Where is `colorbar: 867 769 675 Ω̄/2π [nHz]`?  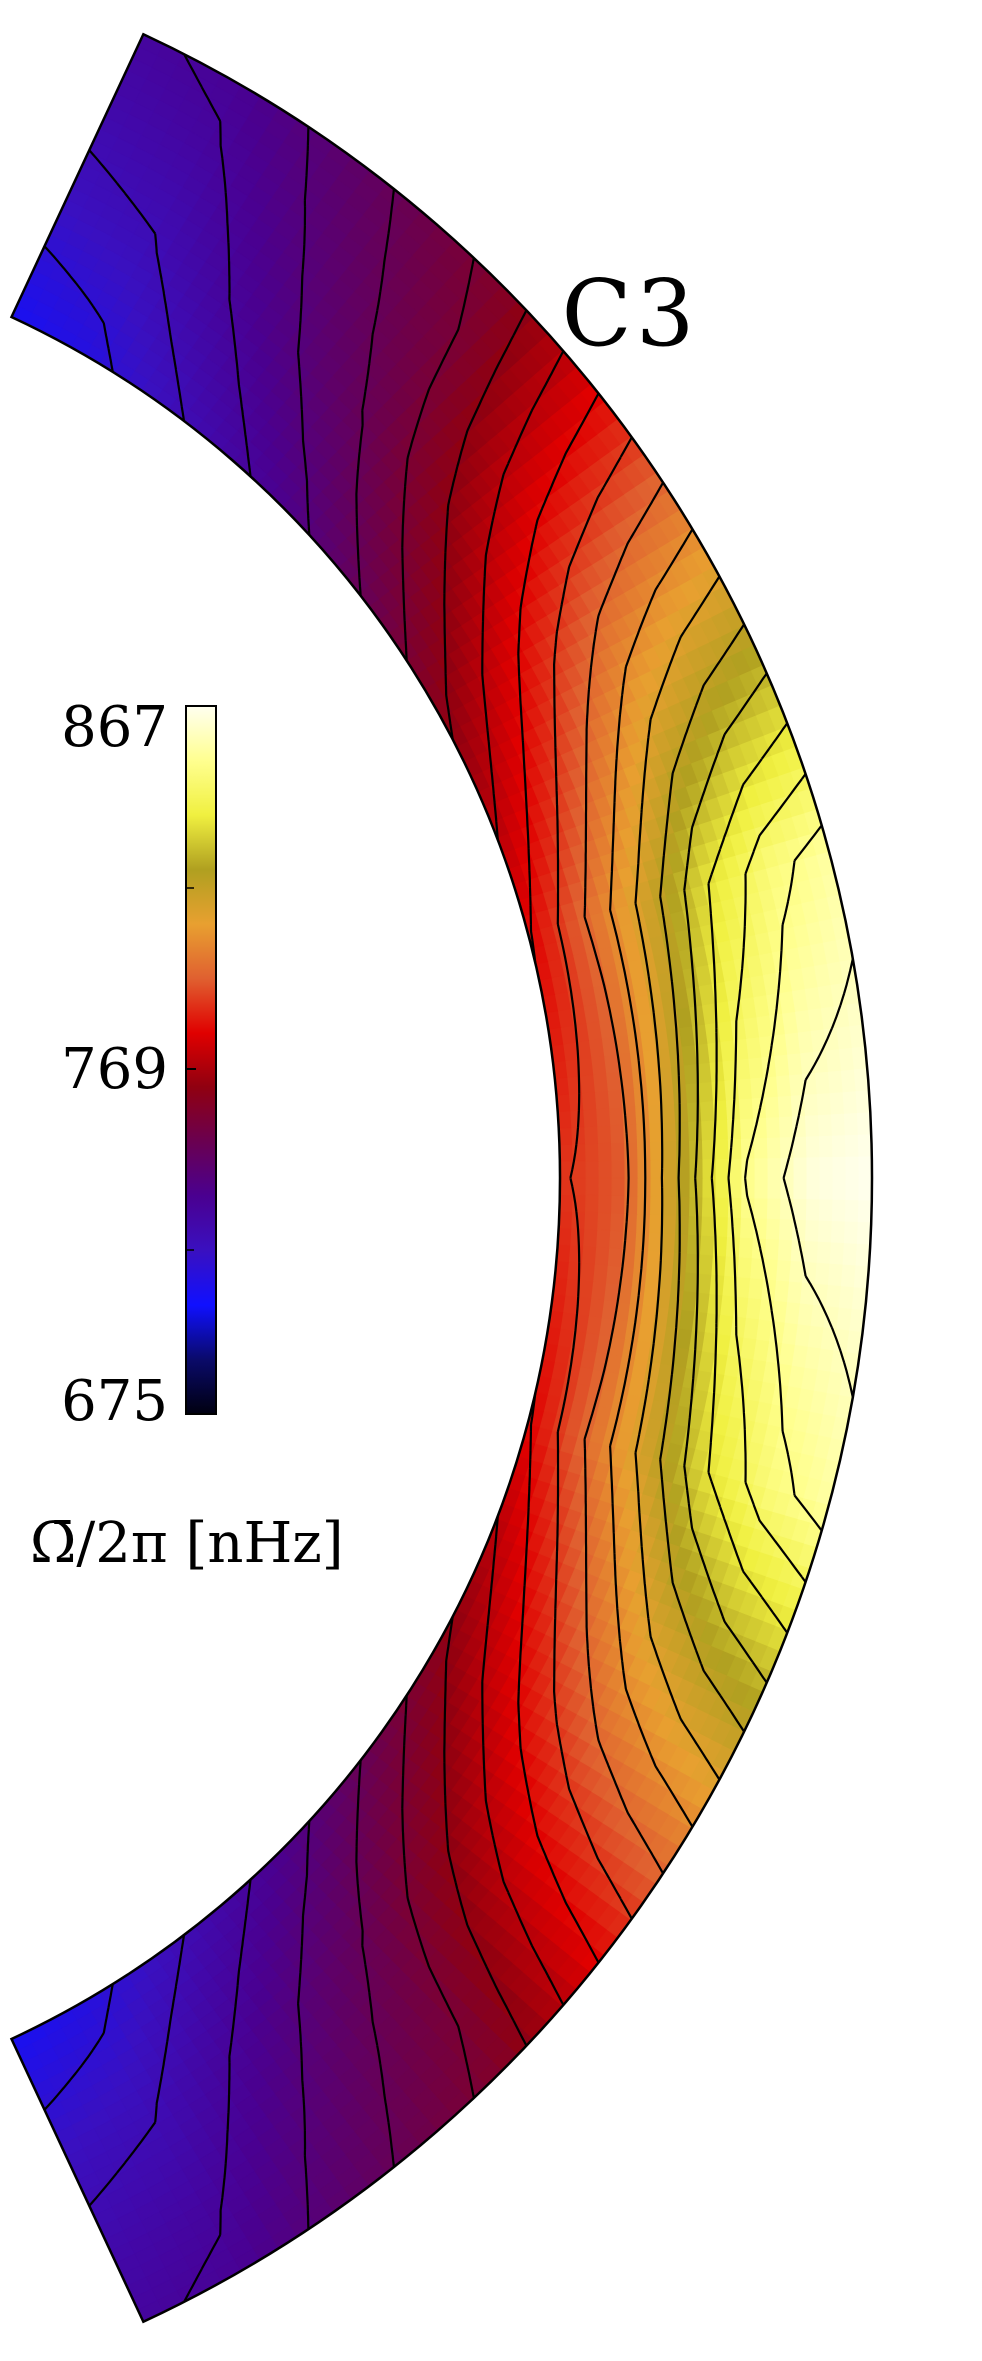
colorbar: 867 769 675 Ω̄/2π [nHz] is located at coordinates (187, 1135).